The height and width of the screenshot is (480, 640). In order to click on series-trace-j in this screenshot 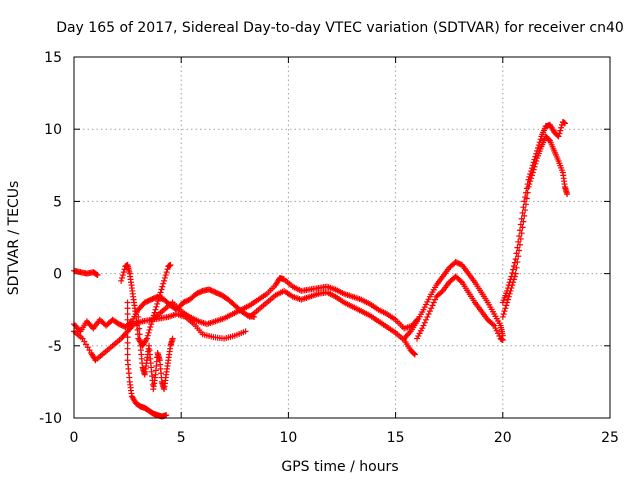, I will do `click(460, 308)`.